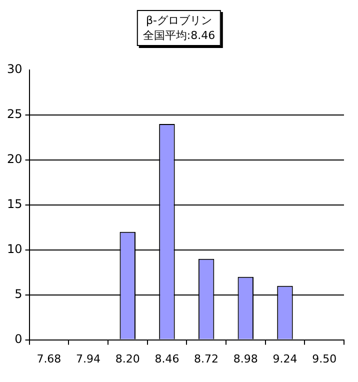  I want to click on x-tick-label: 7.68, so click(49, 359).